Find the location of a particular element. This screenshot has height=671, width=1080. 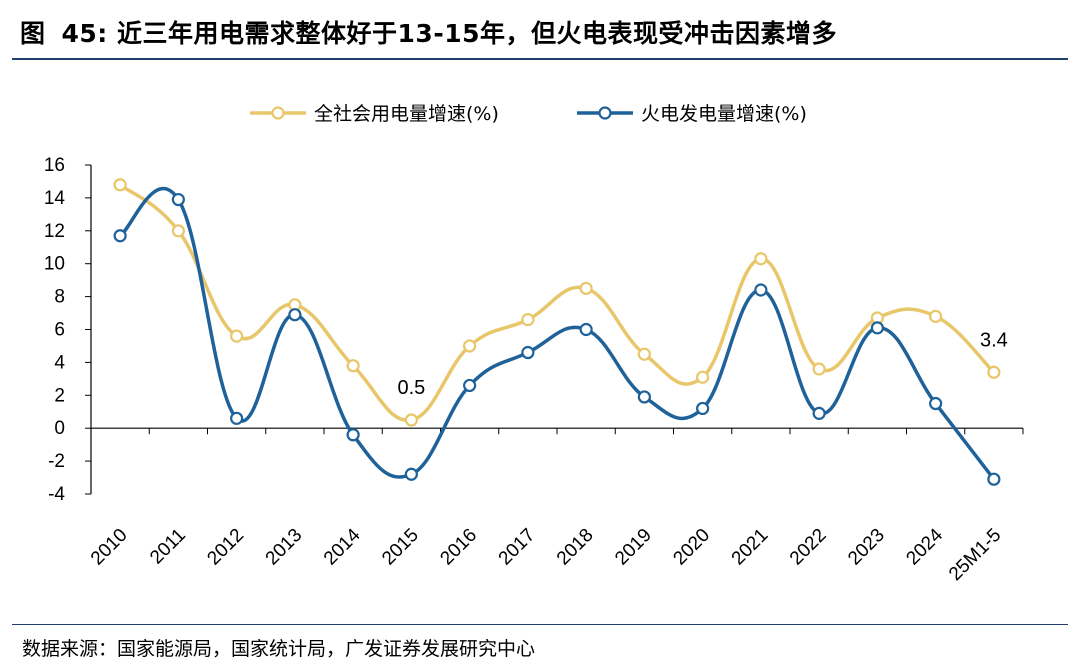

y-tick-label: 2 is located at coordinates (59, 395).